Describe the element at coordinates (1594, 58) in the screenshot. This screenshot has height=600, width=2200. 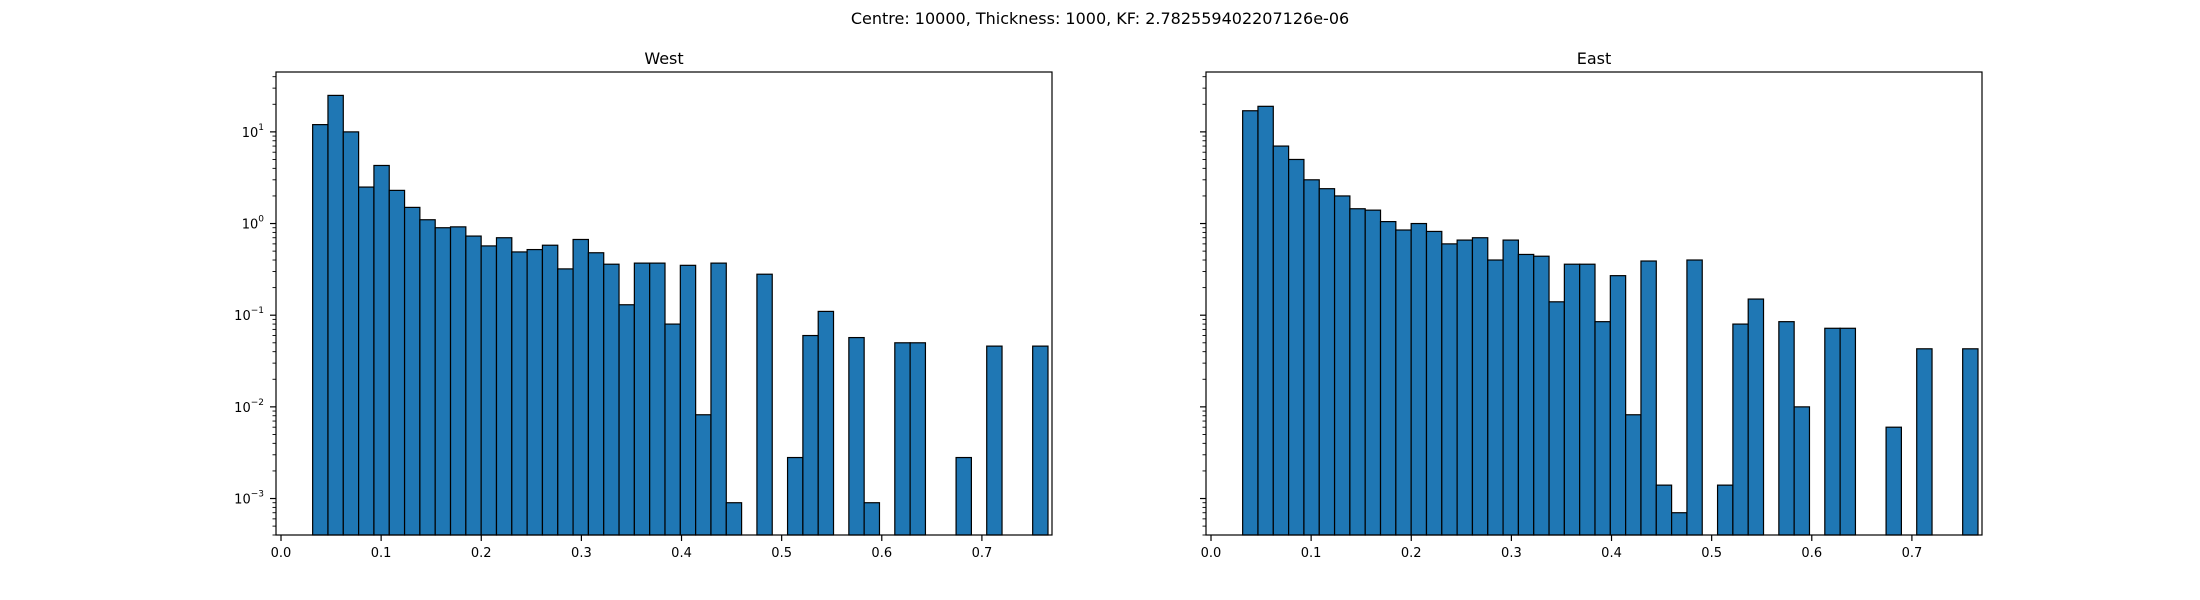
I see `axes-title-east: East` at that location.